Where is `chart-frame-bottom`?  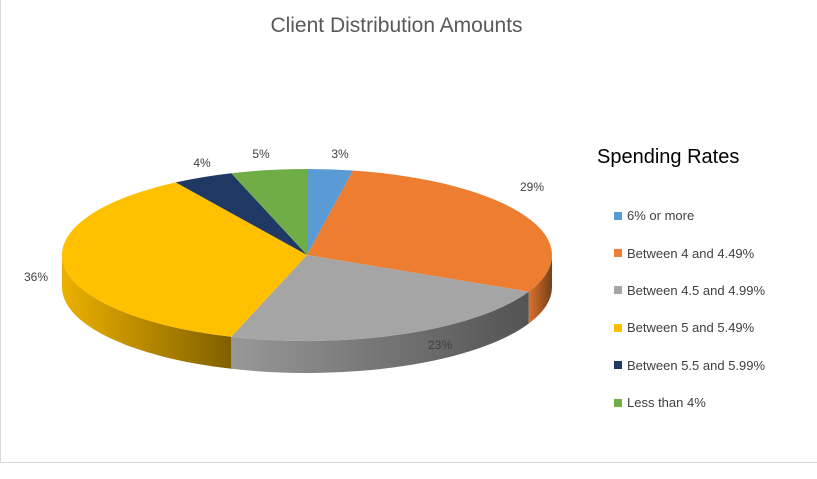 chart-frame-bottom is located at coordinates (408, 462).